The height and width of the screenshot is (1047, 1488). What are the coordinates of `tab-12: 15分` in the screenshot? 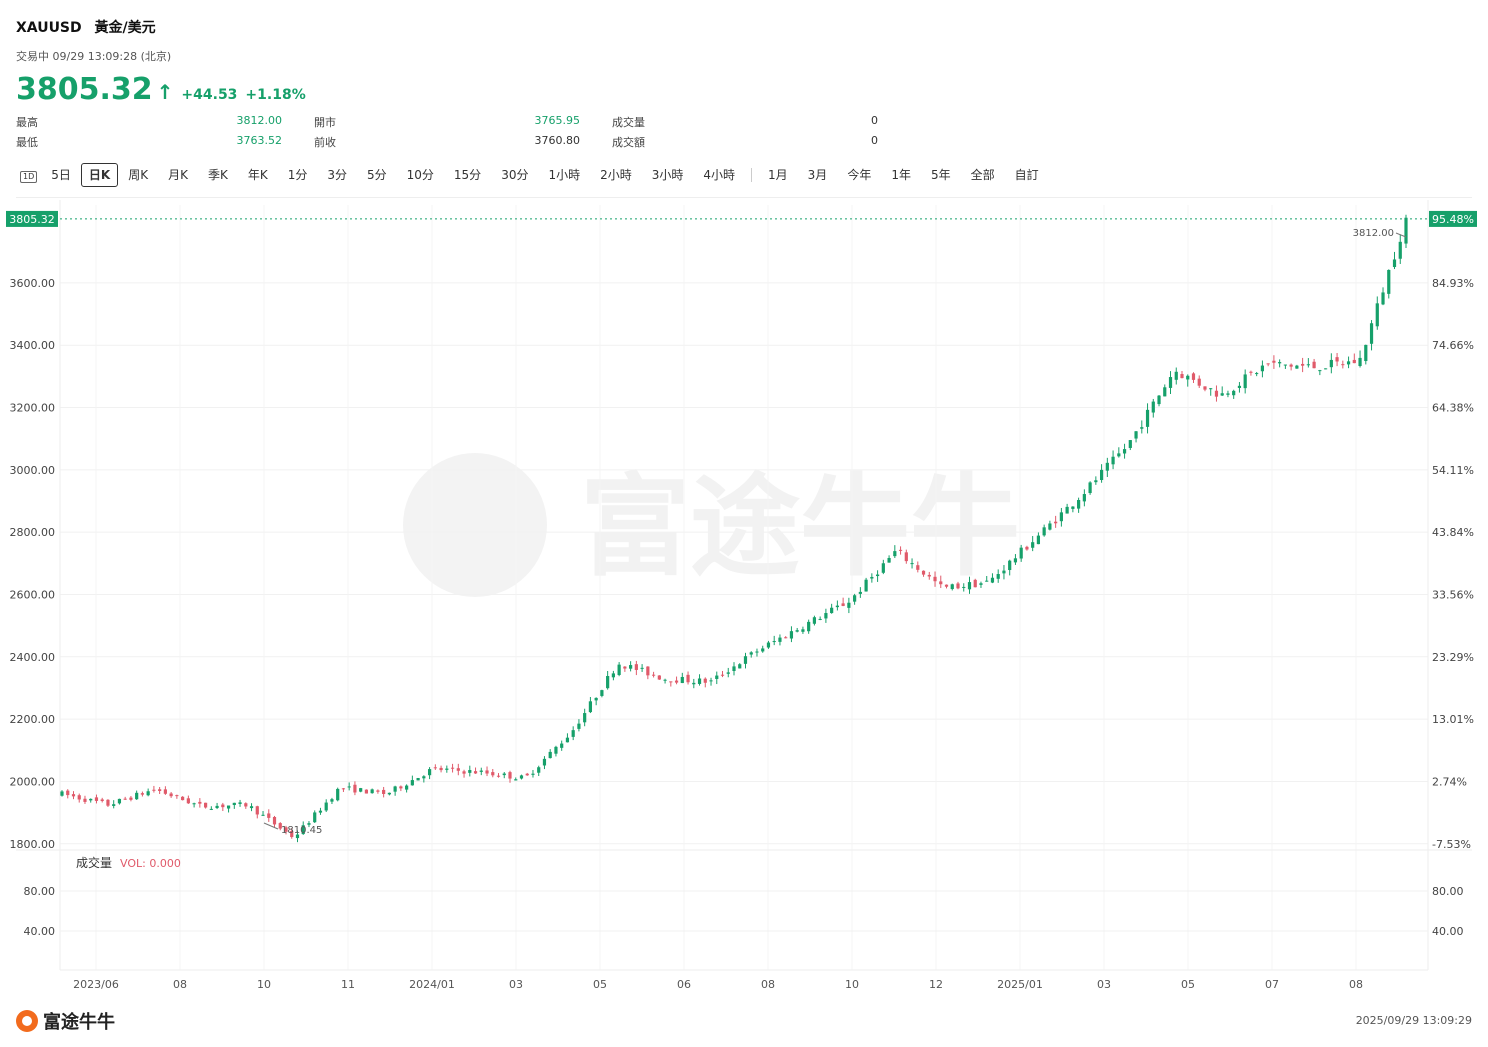 It's located at (467, 175).